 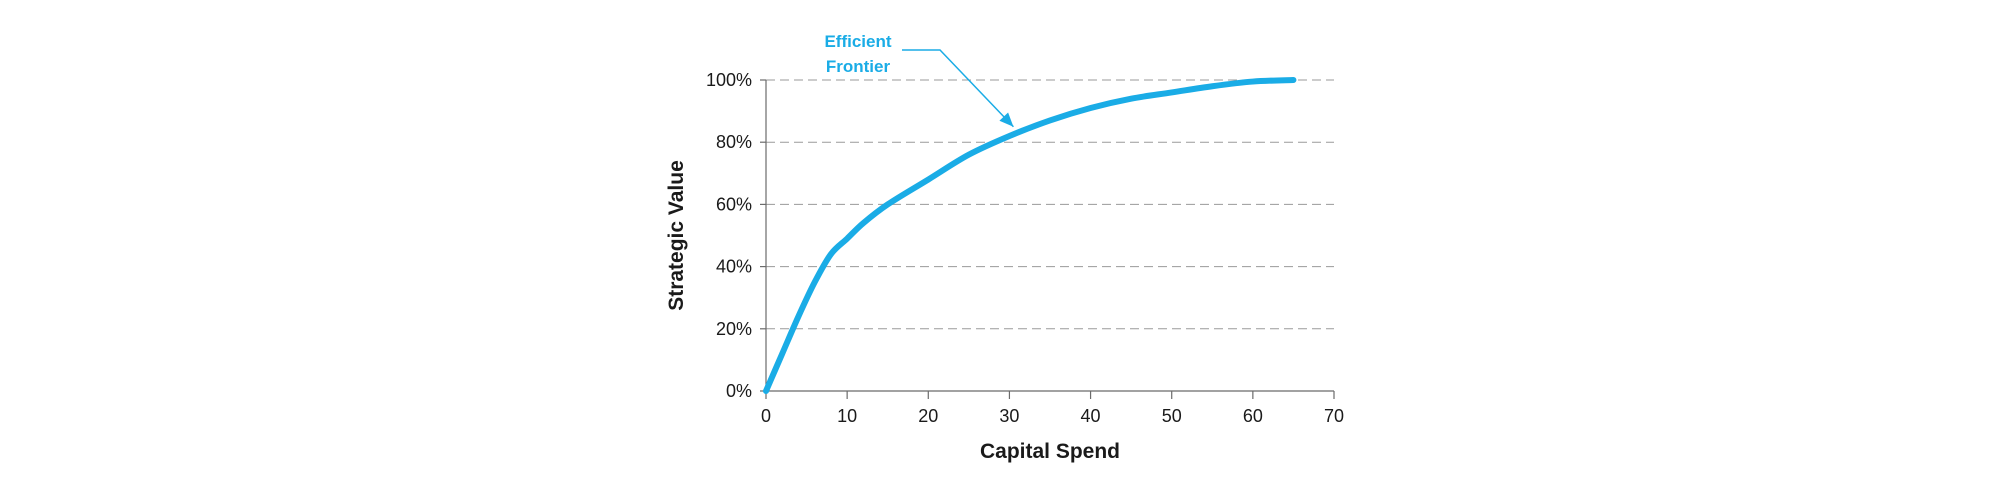 What do you see at coordinates (928, 416) in the screenshot?
I see `x-tick-label-20: 20` at bounding box center [928, 416].